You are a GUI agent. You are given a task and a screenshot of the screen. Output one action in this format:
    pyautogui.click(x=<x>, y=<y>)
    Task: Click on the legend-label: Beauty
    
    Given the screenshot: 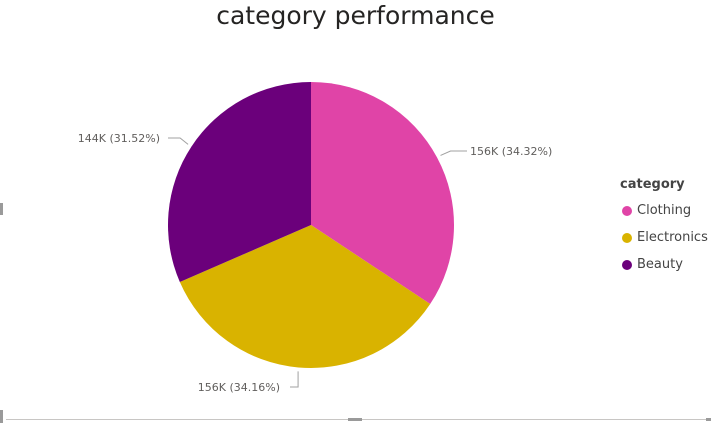 What is the action you would take?
    pyautogui.click(x=660, y=264)
    